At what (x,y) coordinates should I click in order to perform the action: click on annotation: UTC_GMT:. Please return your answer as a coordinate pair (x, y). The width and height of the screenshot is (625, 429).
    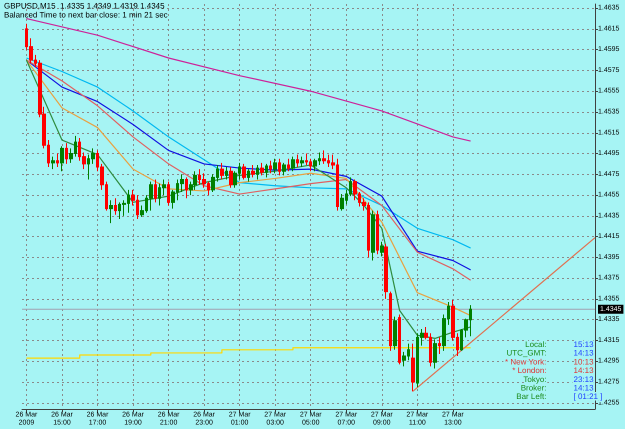
    Looking at the image, I should click on (526, 353).